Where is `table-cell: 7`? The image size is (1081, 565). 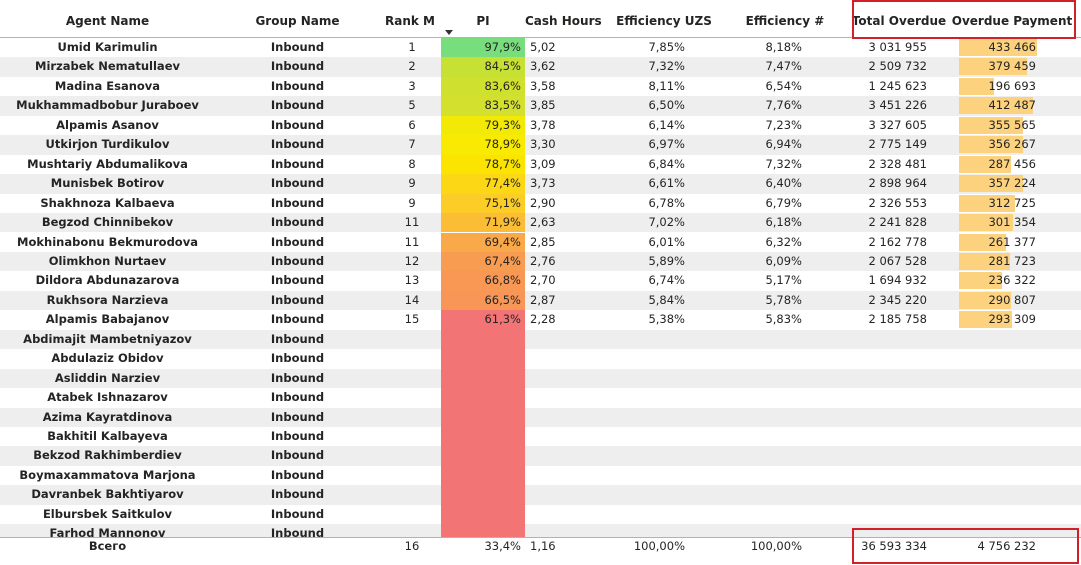 table-cell: 7 is located at coordinates (412, 144).